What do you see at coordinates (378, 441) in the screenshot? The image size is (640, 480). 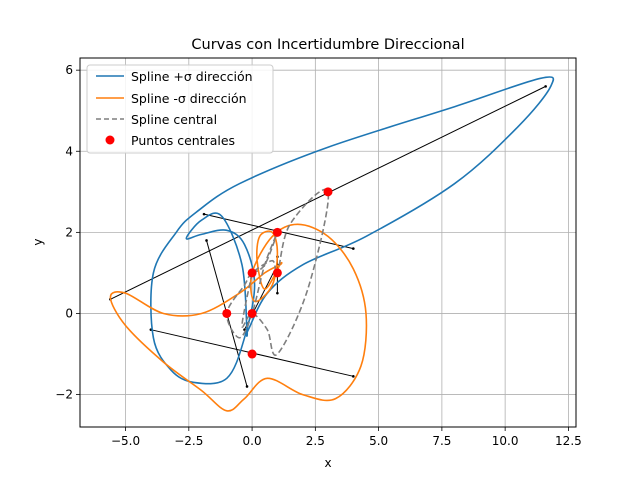 I see `x-tick-label: 5.0` at bounding box center [378, 441].